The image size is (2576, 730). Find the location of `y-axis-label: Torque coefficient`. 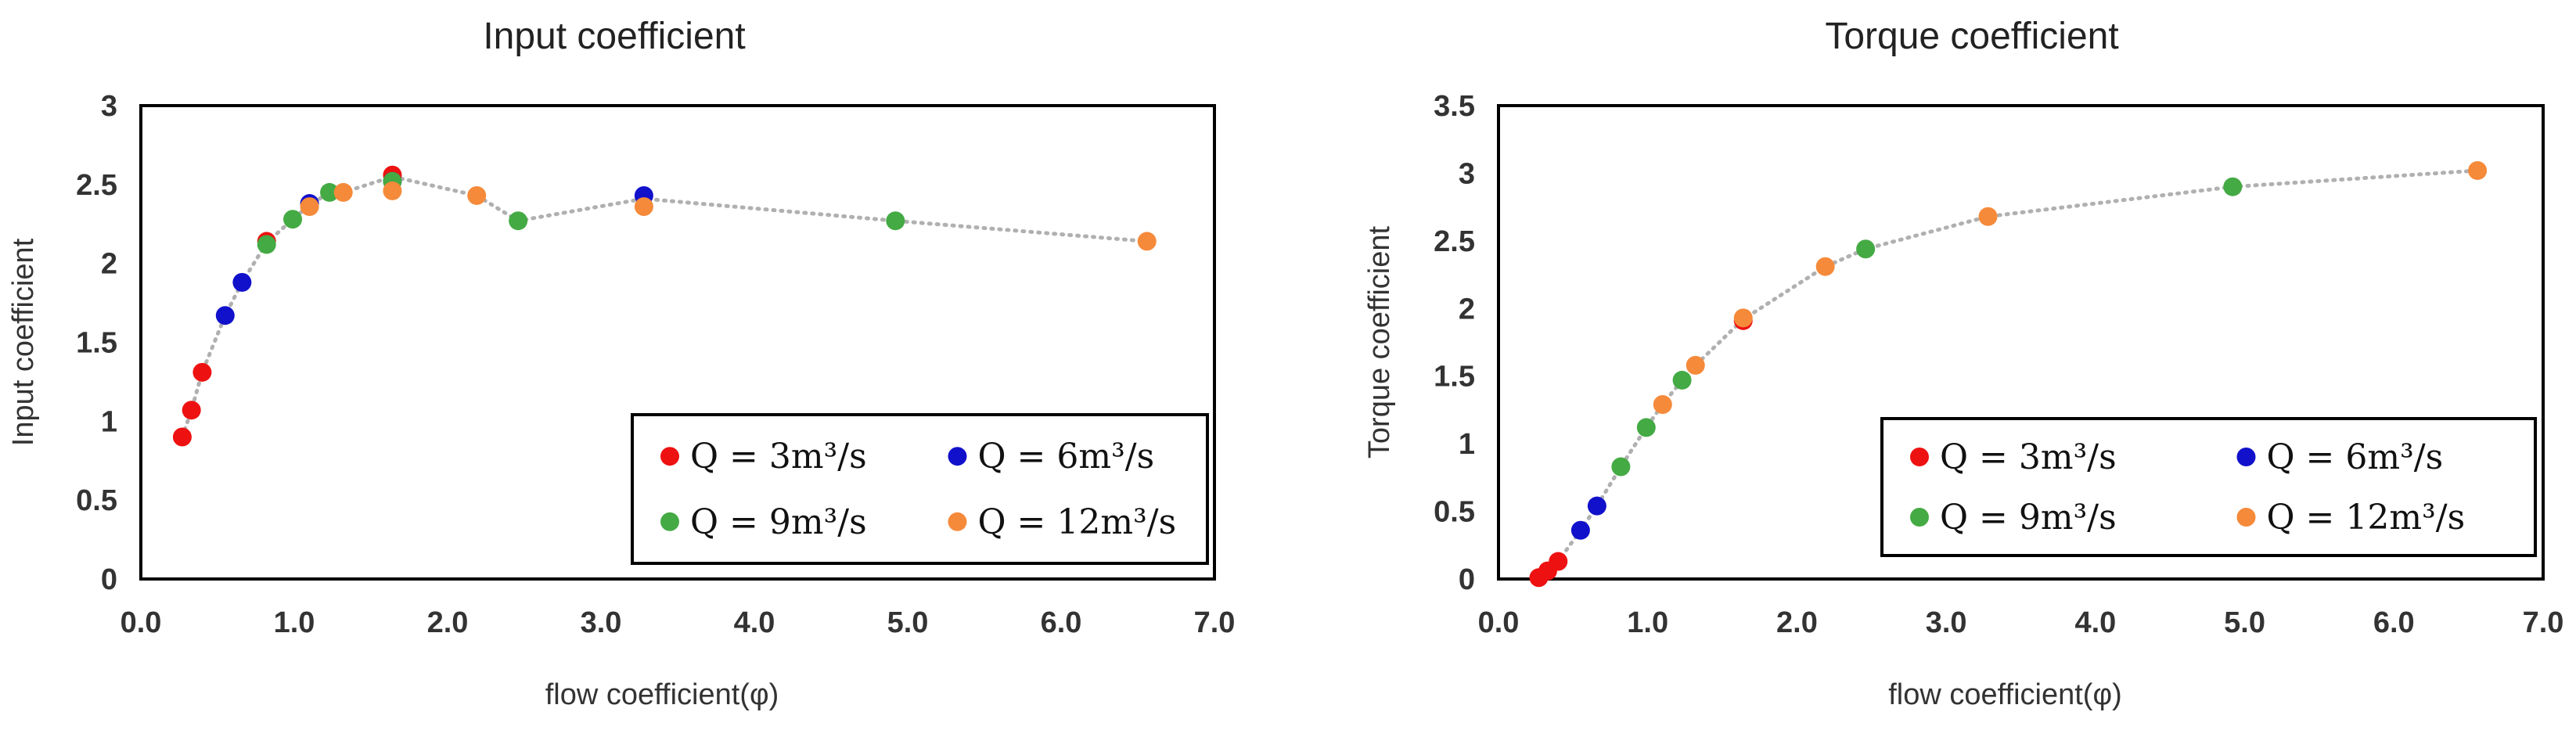

y-axis-label: Torque coefficient is located at coordinates (1379, 341).